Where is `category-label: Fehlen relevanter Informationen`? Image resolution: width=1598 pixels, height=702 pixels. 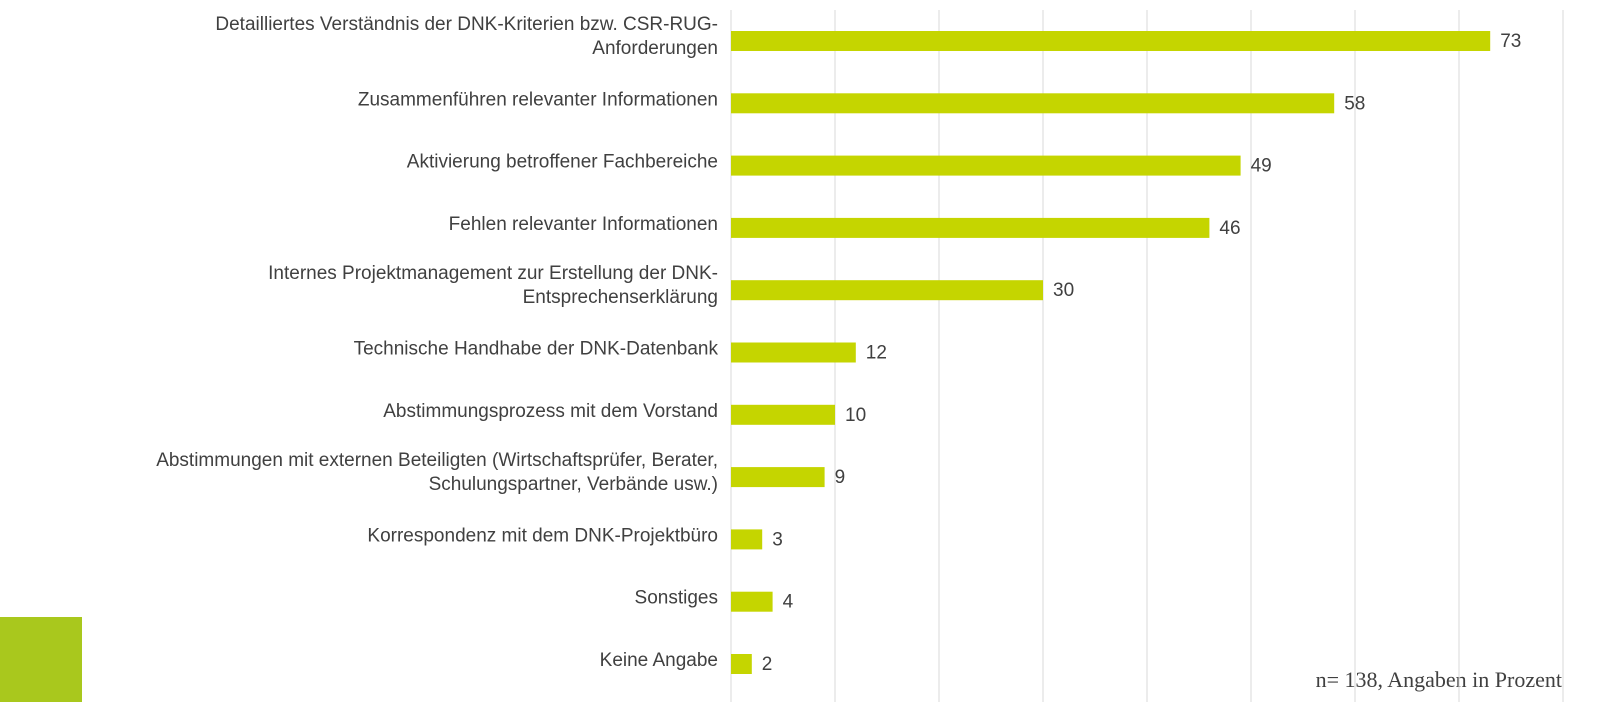 category-label: Fehlen relevanter Informationen is located at coordinates (583, 224).